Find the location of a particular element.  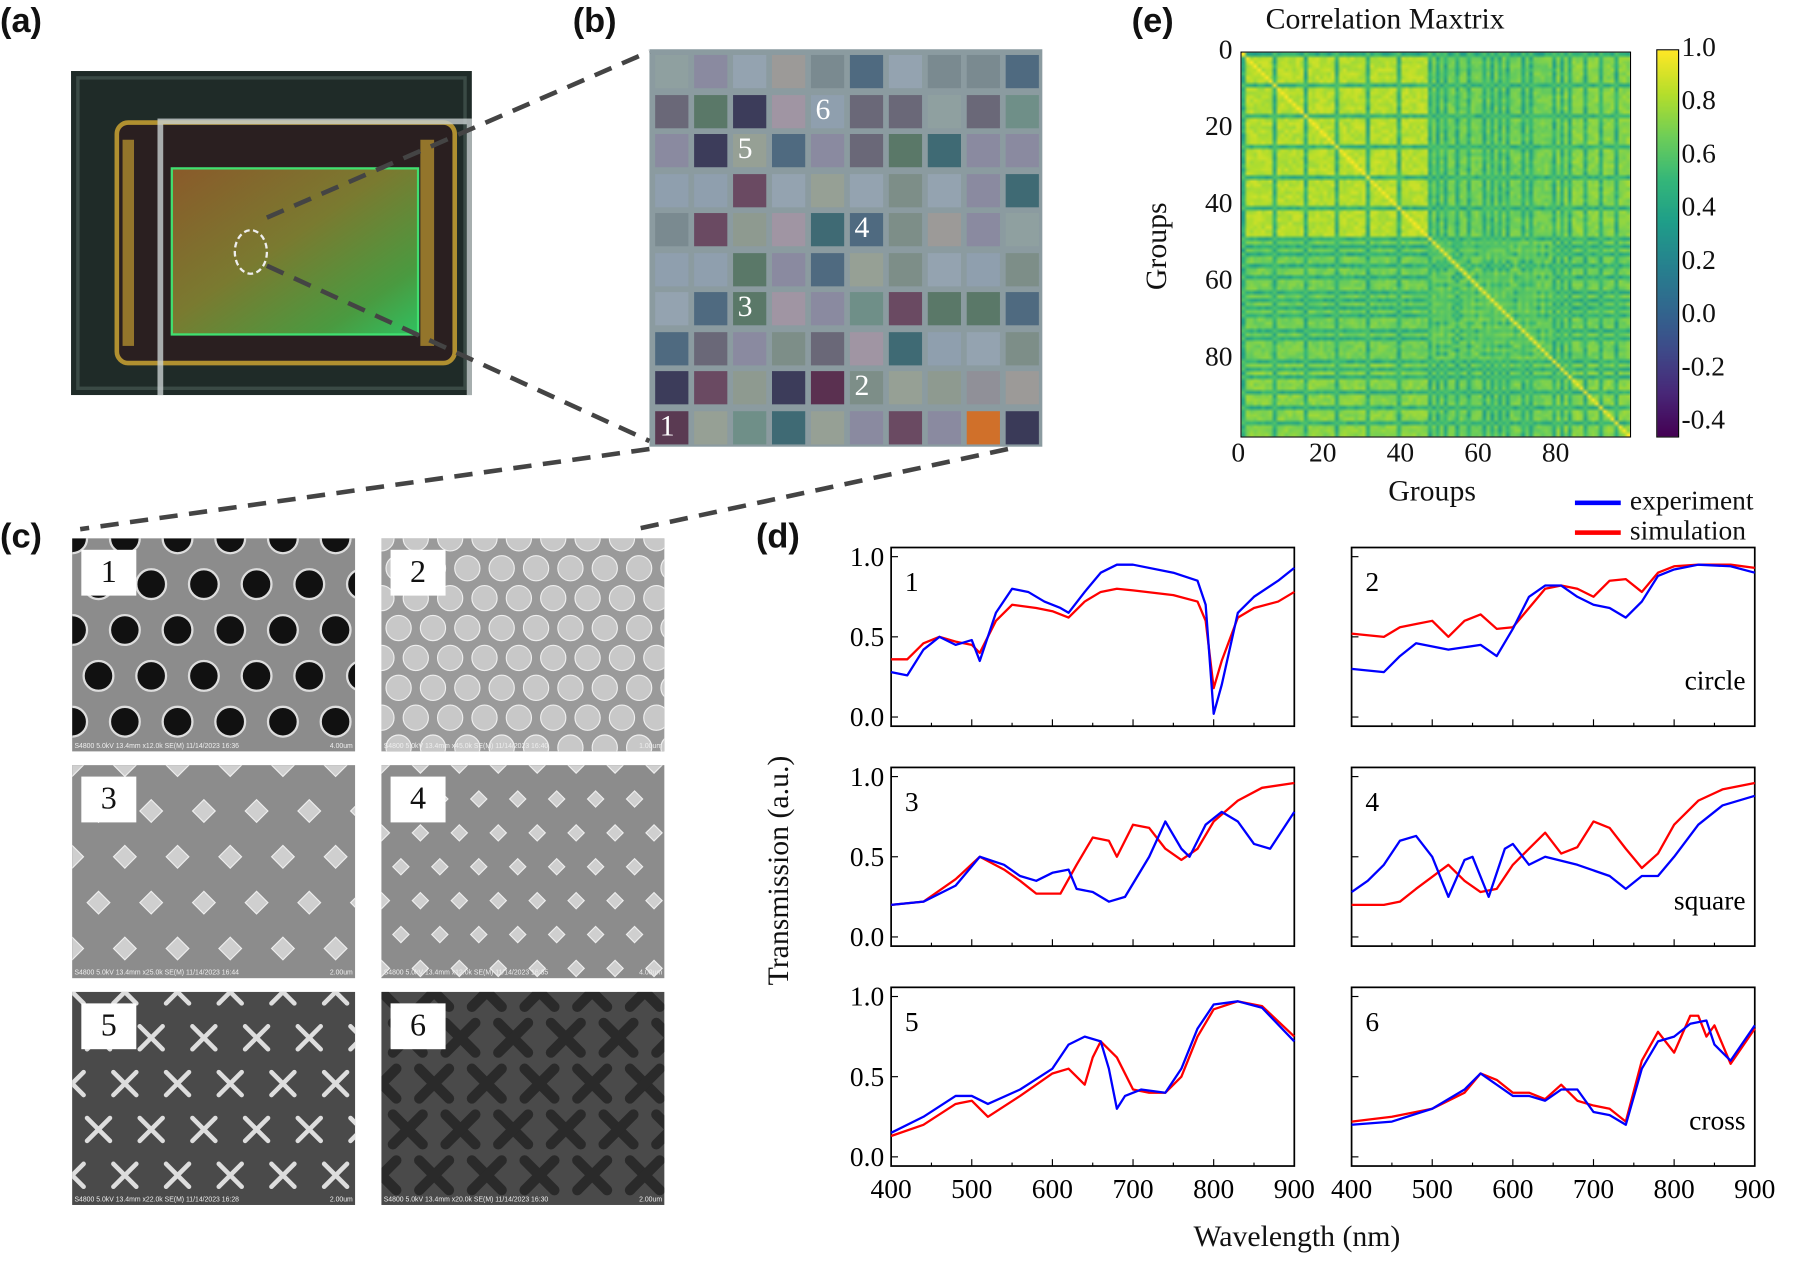

colorbar is located at coordinates (1668, 243).